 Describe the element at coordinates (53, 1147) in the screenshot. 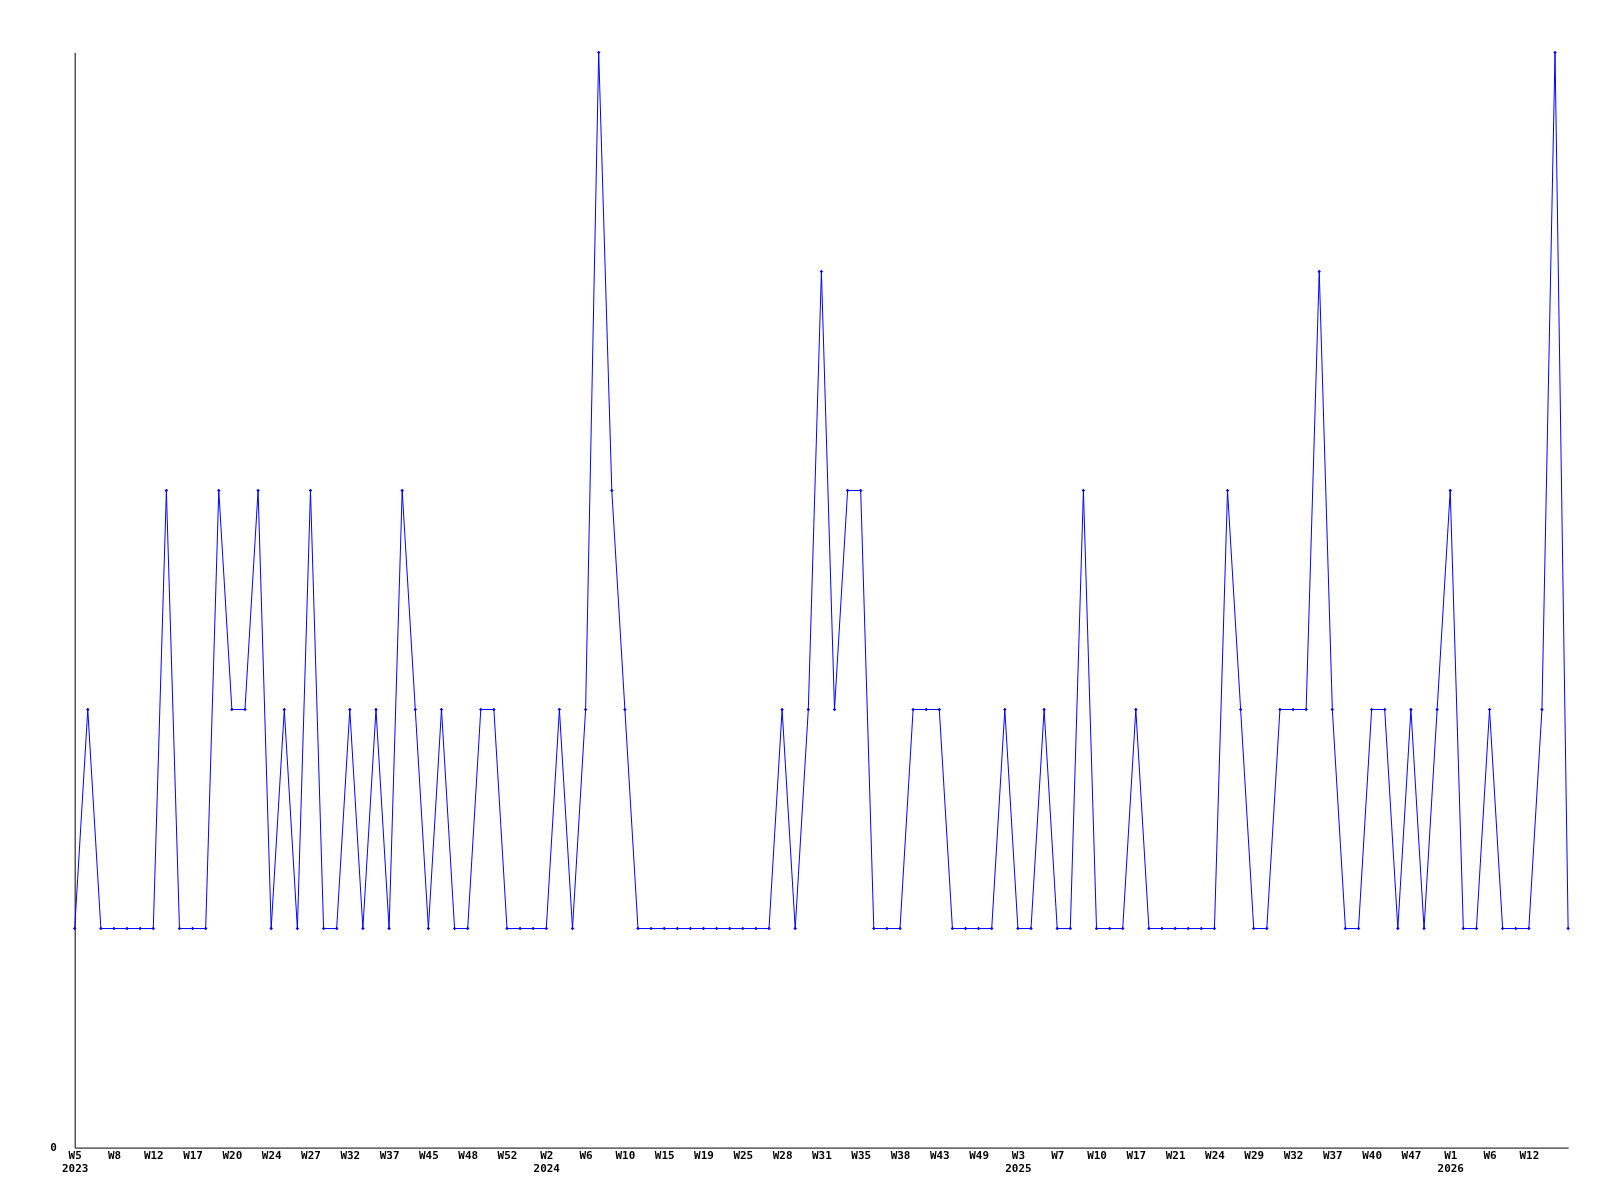

I see `text: 0` at that location.